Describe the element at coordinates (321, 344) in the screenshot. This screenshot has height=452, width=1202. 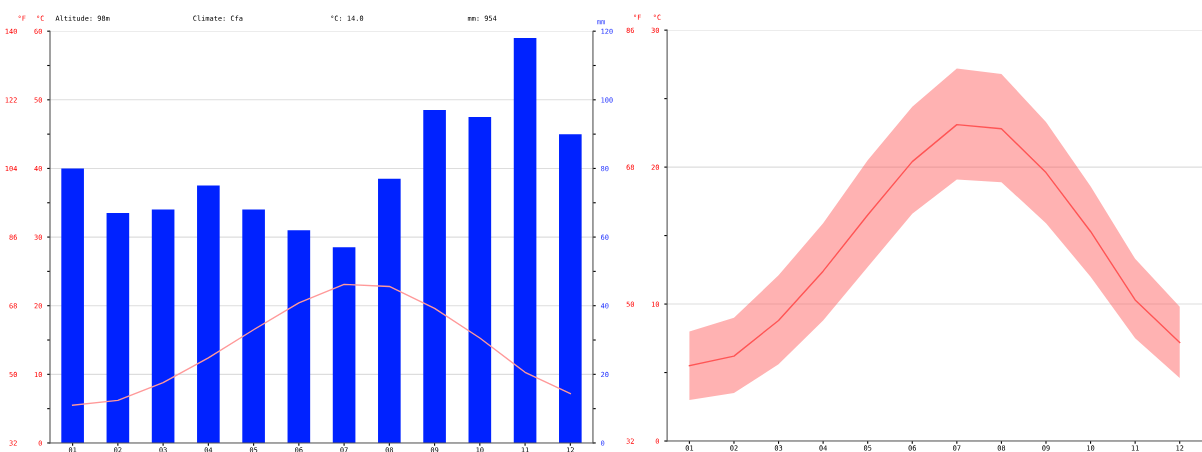
I see `line-series` at that location.